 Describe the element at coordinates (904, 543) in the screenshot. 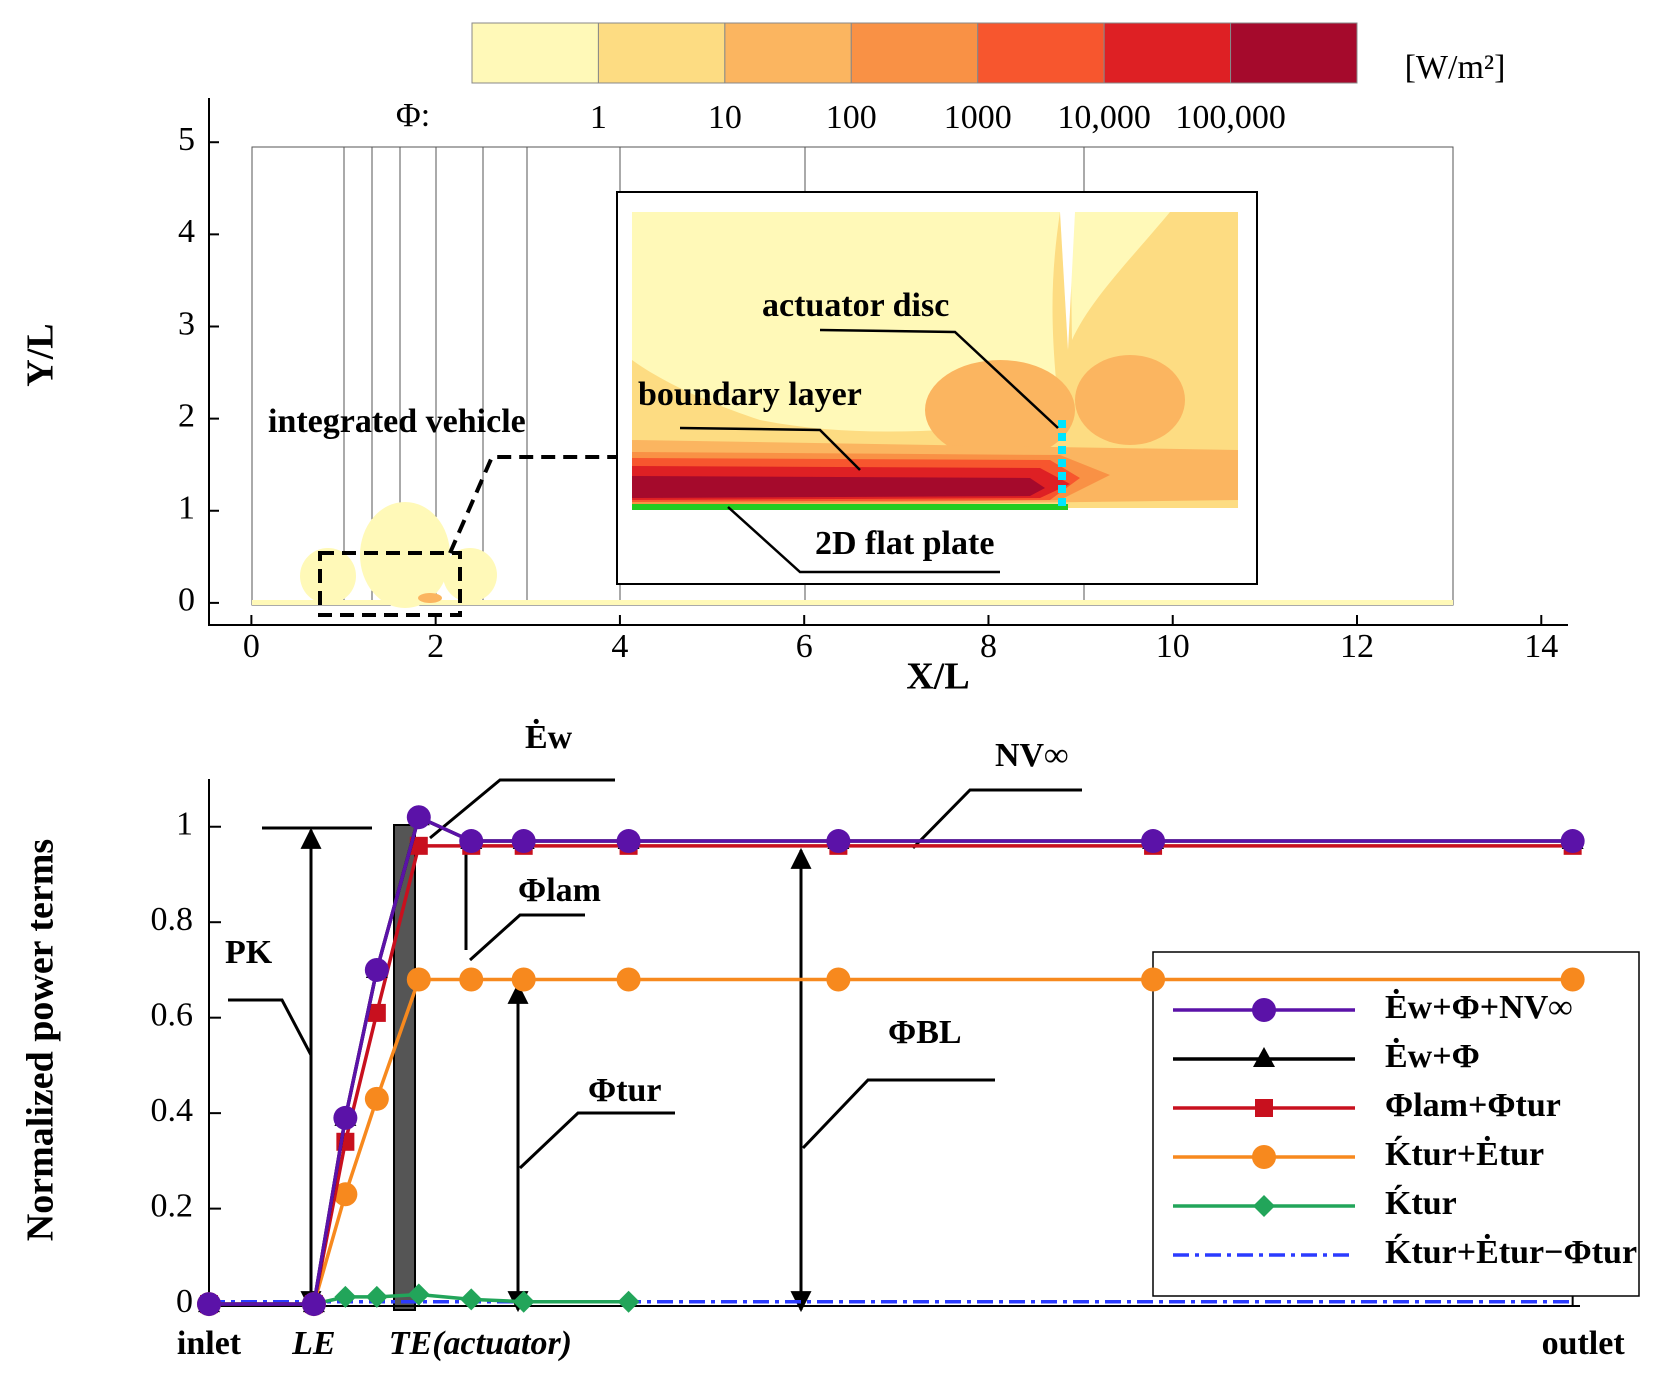

I see `annotation: 2D flat plate` at that location.